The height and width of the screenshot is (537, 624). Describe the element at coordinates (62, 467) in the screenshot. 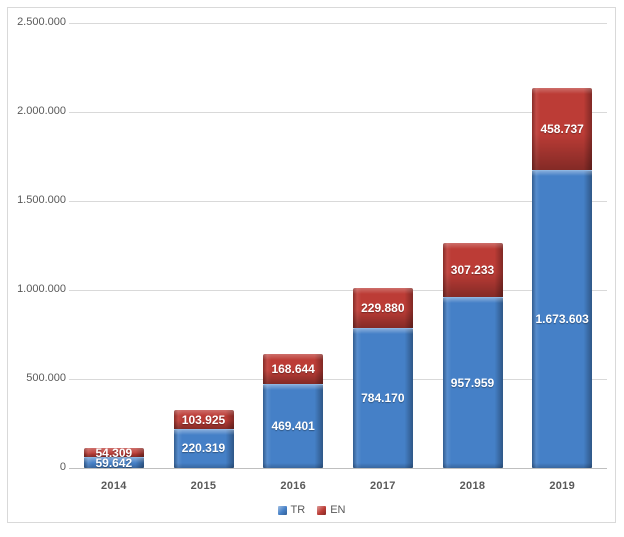

I see `y-tick-label: 0` at that location.